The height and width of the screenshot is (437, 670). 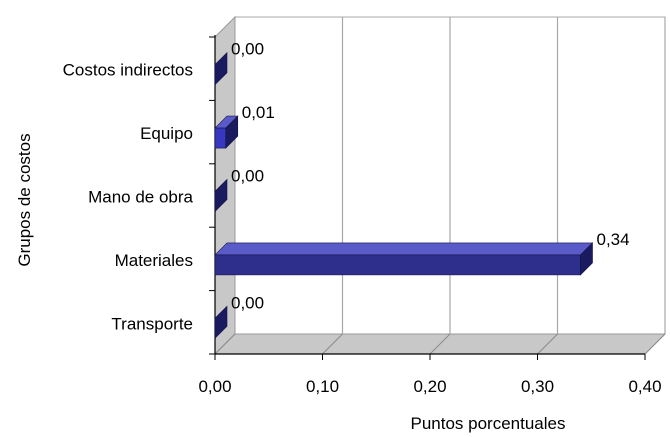 I want to click on bar-transporte, so click(x=221, y=322).